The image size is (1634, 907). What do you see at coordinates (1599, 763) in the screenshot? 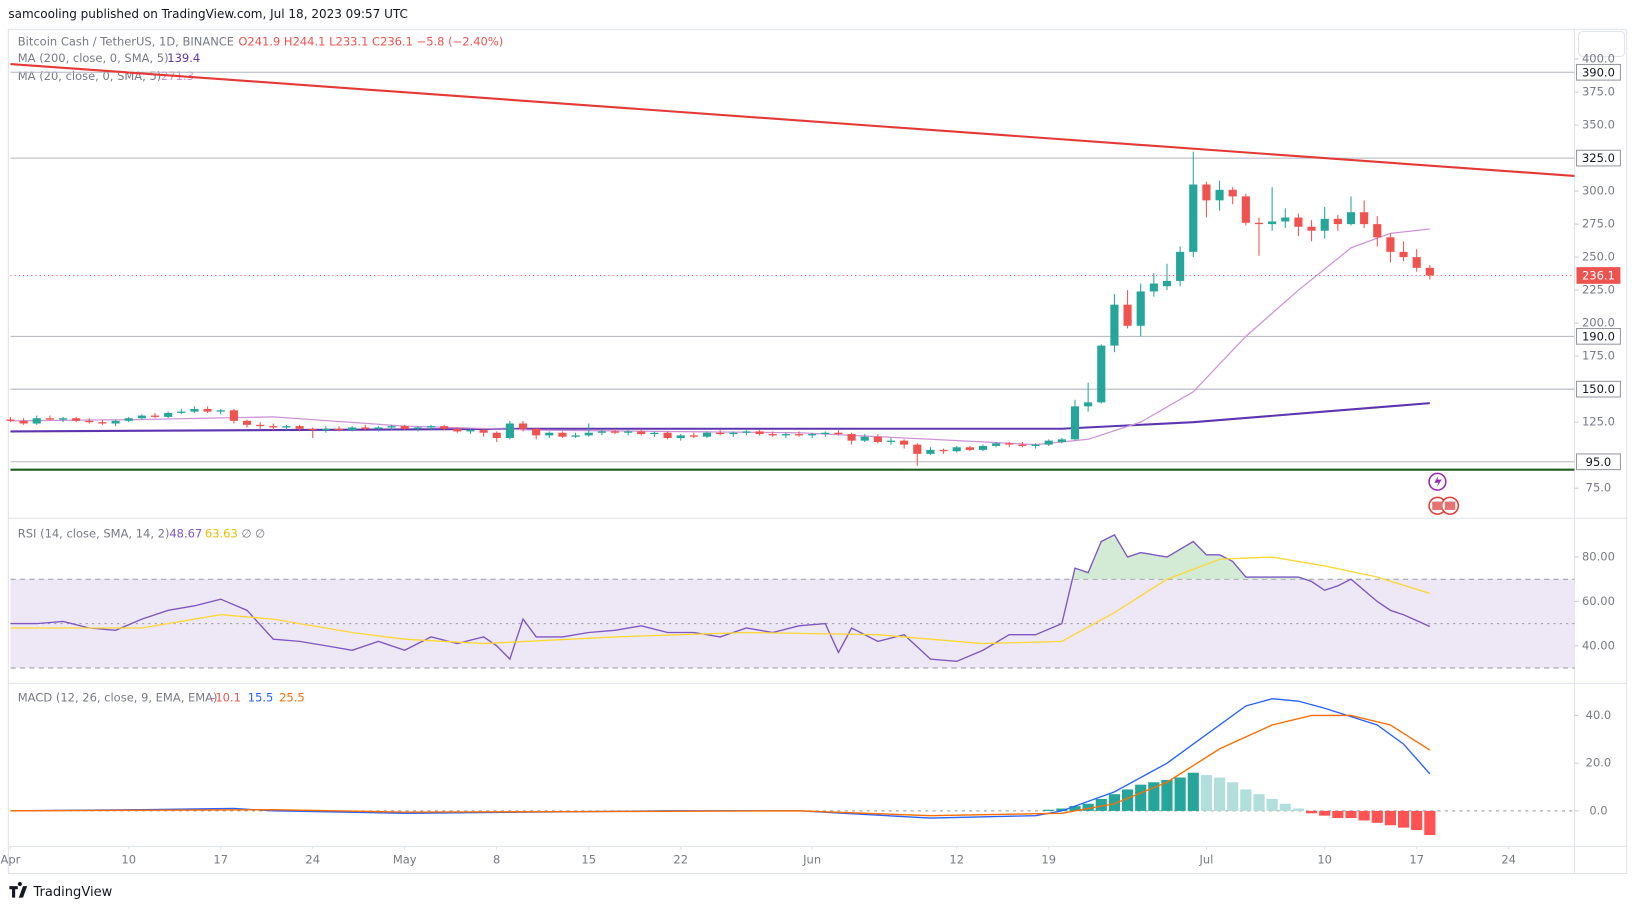
I see `y-tick-label: 20.0` at bounding box center [1599, 763].